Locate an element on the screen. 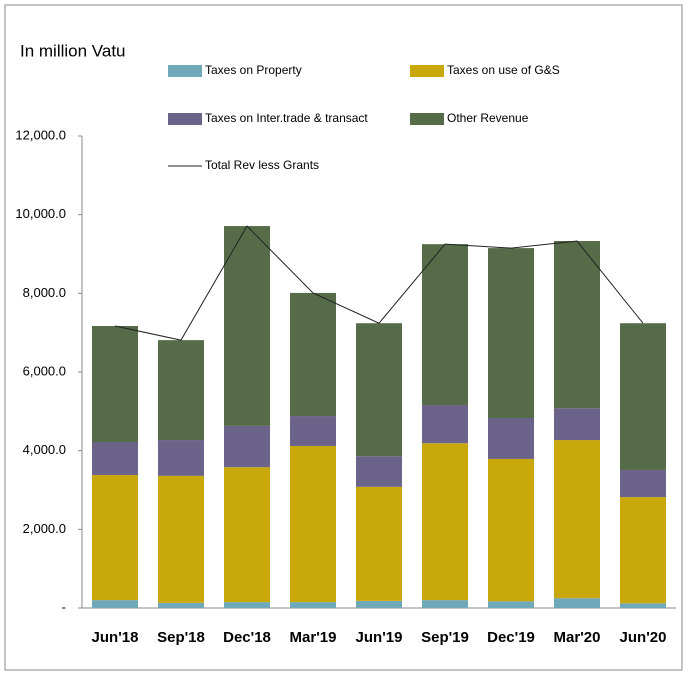 This screenshot has width=687, height=675. x-tick-label: Mar'20 is located at coordinates (577, 637).